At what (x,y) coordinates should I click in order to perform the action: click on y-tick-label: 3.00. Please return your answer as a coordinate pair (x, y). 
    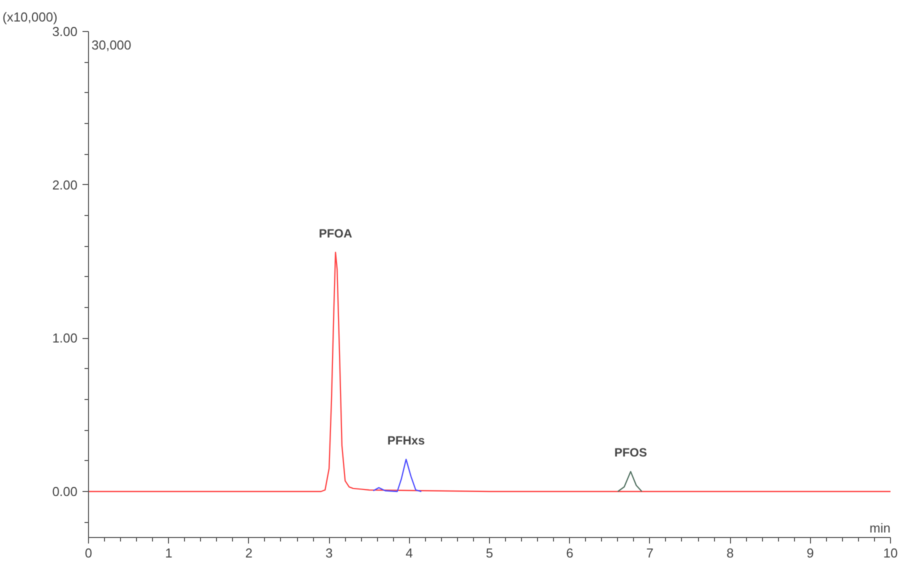
    Looking at the image, I should click on (65, 31).